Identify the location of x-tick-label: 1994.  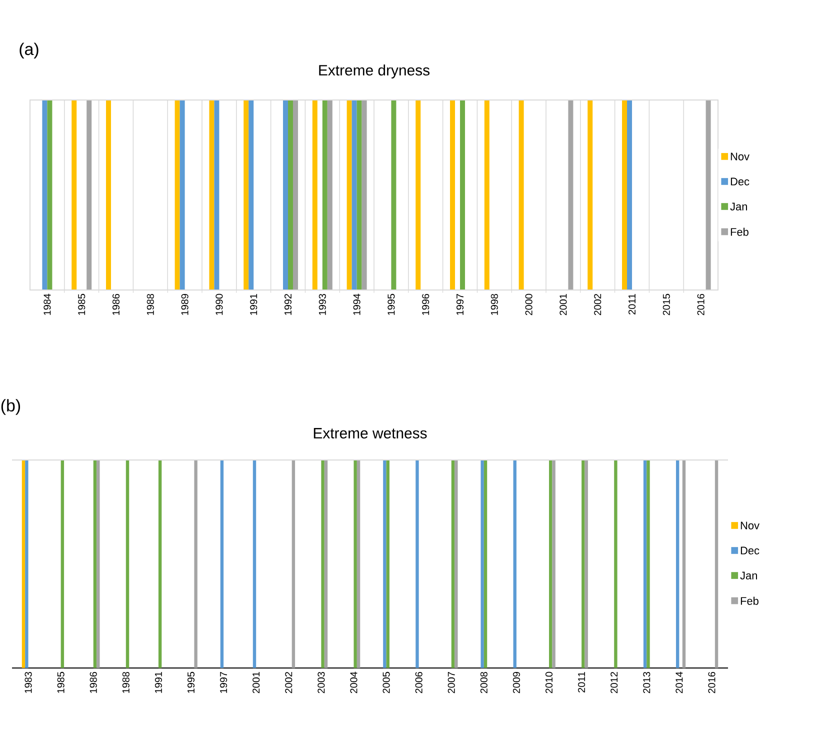
(356, 304).